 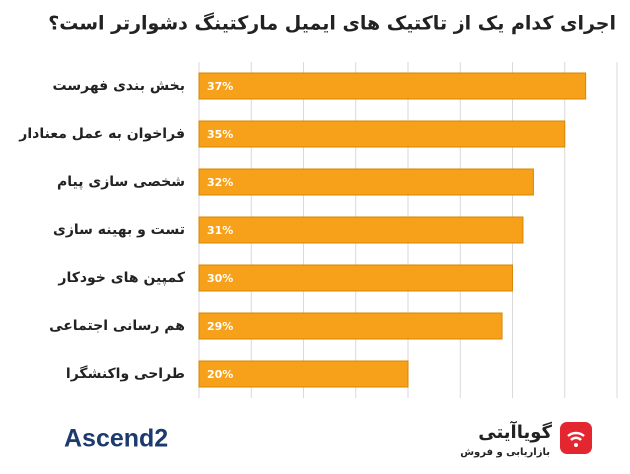 What do you see at coordinates (121, 182) in the screenshot?
I see `y-tick-label: شخصی سازی پیام` at bounding box center [121, 182].